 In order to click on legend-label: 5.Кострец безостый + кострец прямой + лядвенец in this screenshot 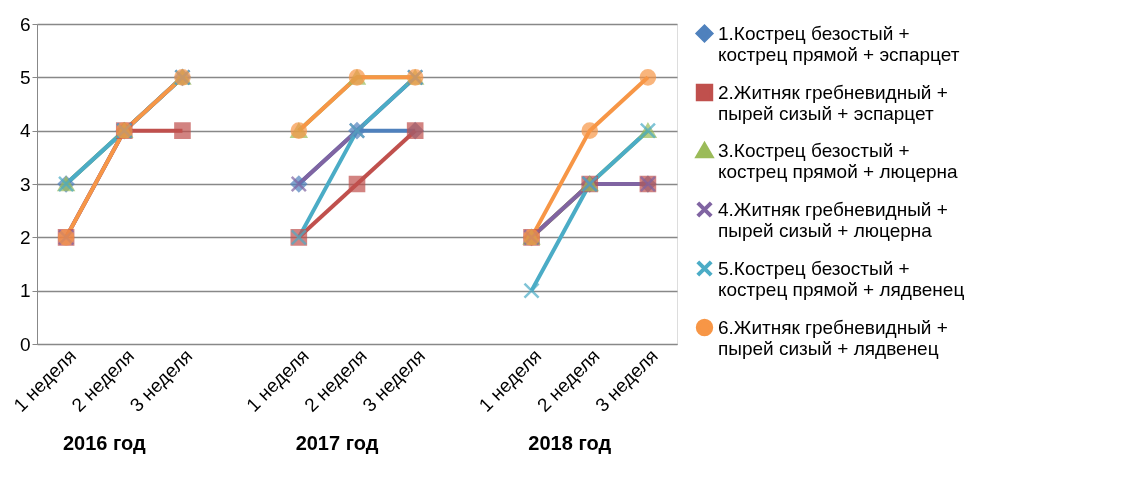, I will do `click(841, 278)`.